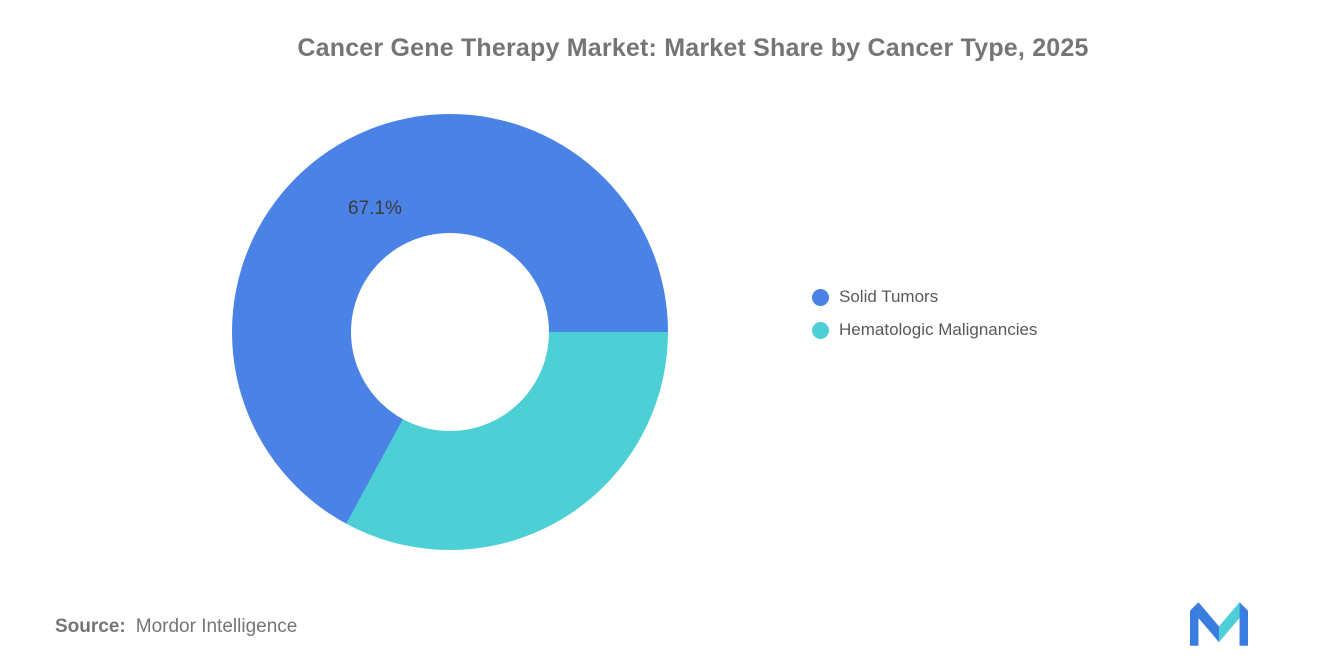 Image resolution: width=1320 pixels, height=665 pixels. Describe the element at coordinates (375, 208) in the screenshot. I see `data-label-solid-tumors: 67.1%` at that location.